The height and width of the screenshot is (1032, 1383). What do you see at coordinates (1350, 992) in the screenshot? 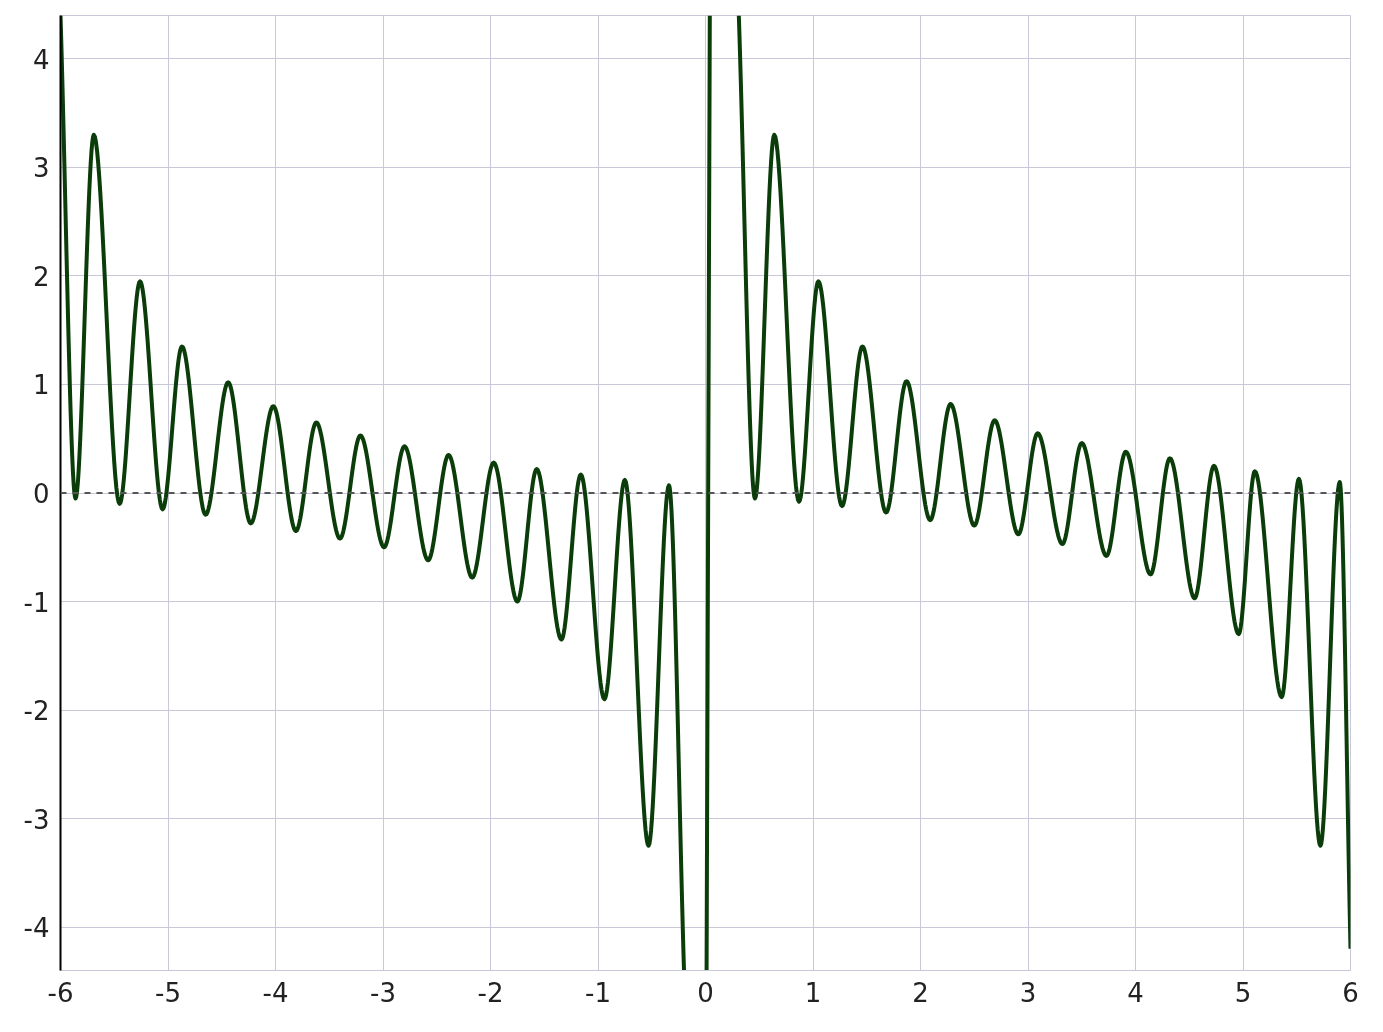
I see `x-tick-label: 6` at bounding box center [1350, 992].